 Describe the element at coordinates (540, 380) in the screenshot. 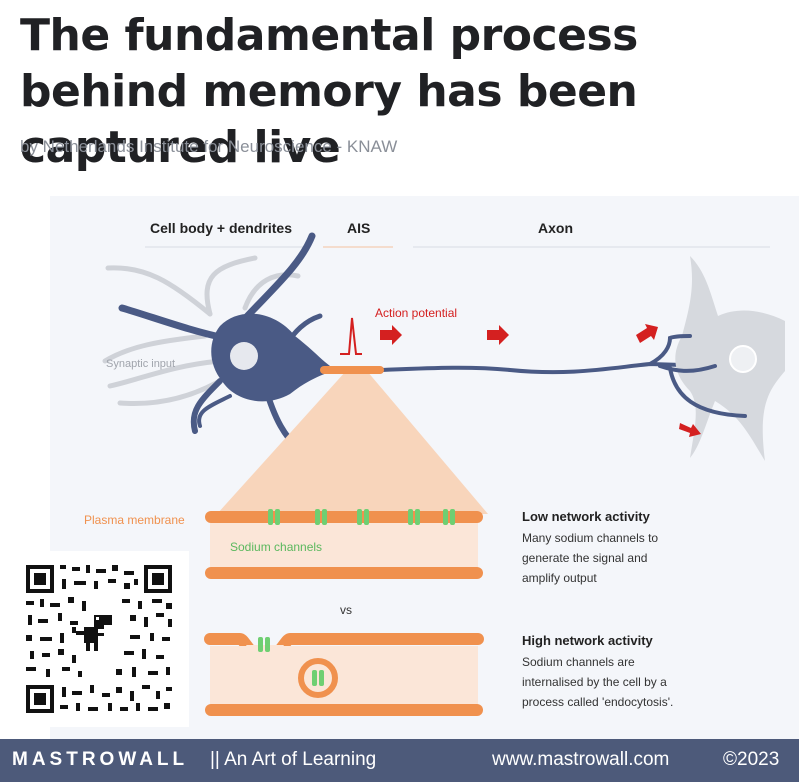

I see `signal-arrows` at that location.